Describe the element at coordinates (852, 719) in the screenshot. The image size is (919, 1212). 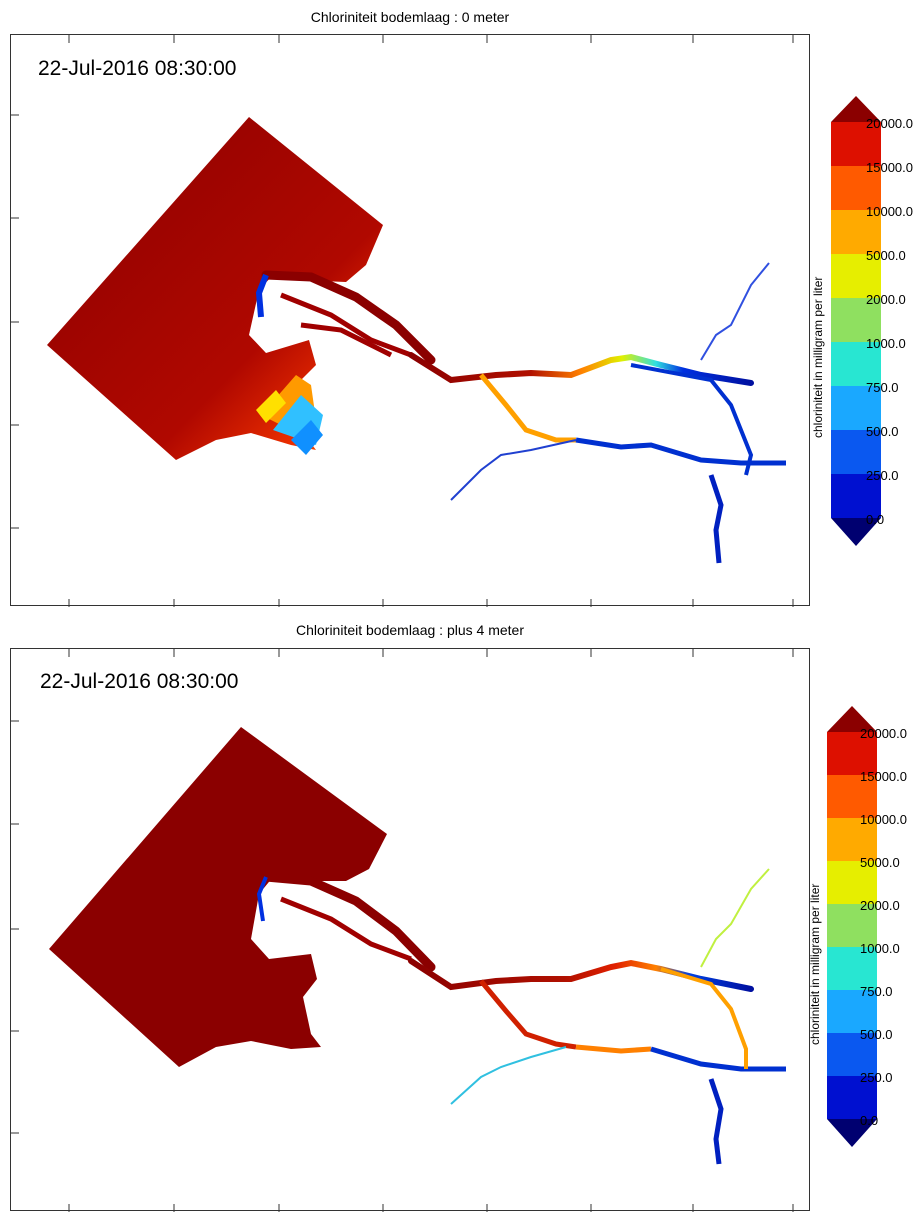
I see `colorbar-2-top-arrow` at that location.